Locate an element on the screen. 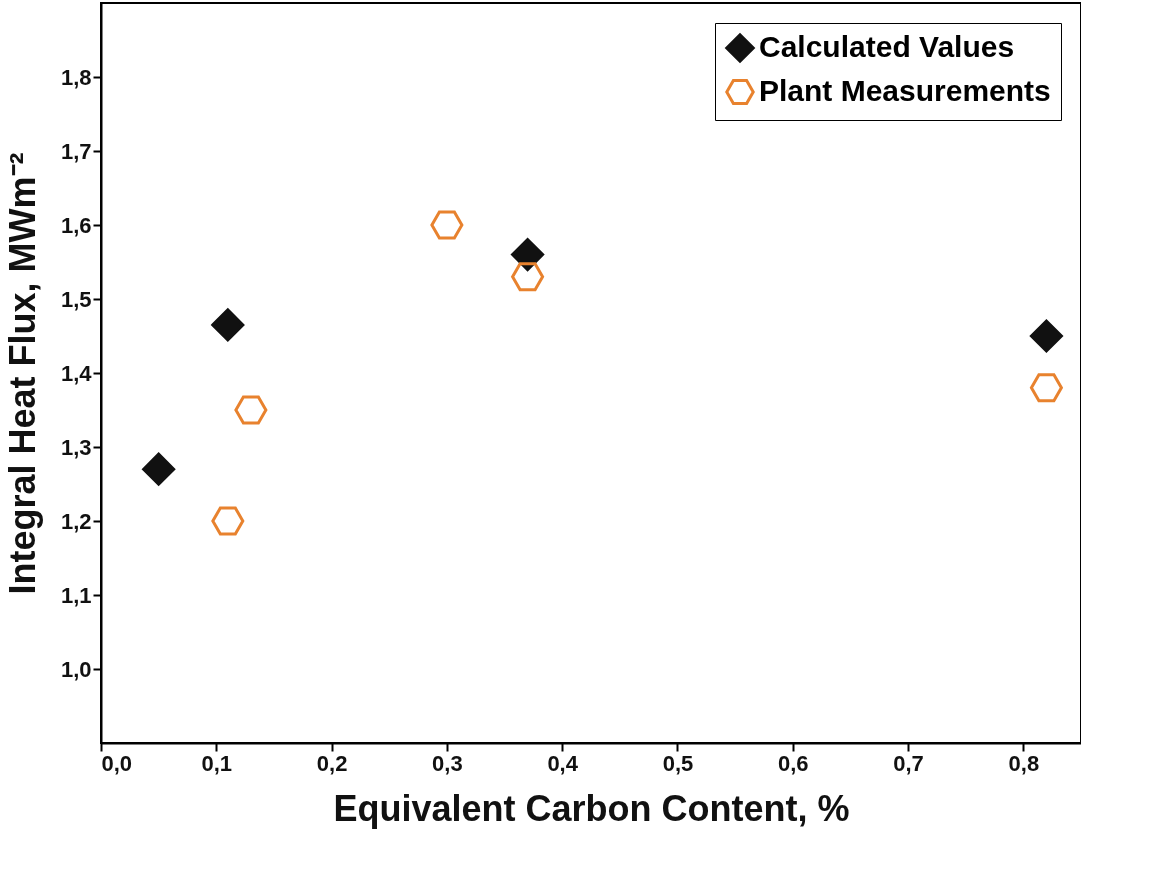 The width and height of the screenshot is (1171, 875). x-tick-label: 0,3 is located at coordinates (447, 763).